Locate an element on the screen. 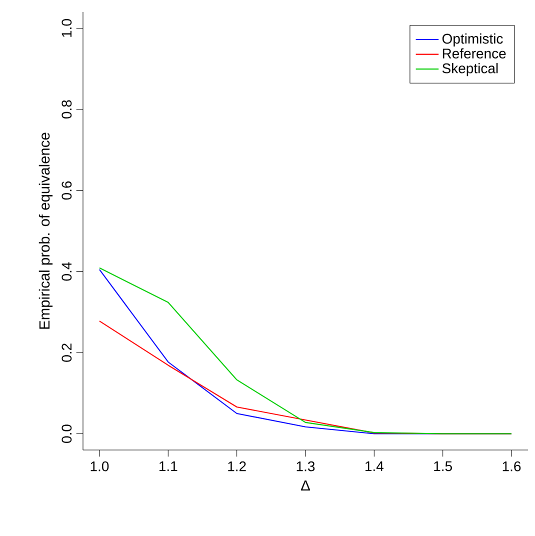  x-tick-label: 1.0 is located at coordinates (99, 466).